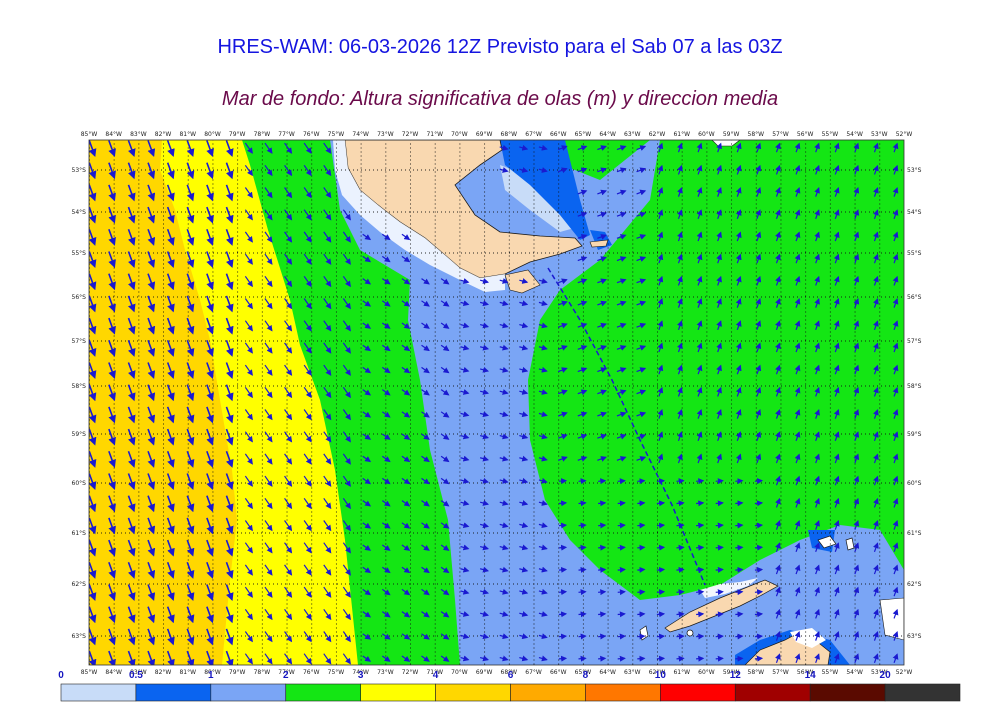 This screenshot has height=707, width=1000. What do you see at coordinates (632, 672) in the screenshot?
I see `lon-label-bottom: 63°W` at bounding box center [632, 672].